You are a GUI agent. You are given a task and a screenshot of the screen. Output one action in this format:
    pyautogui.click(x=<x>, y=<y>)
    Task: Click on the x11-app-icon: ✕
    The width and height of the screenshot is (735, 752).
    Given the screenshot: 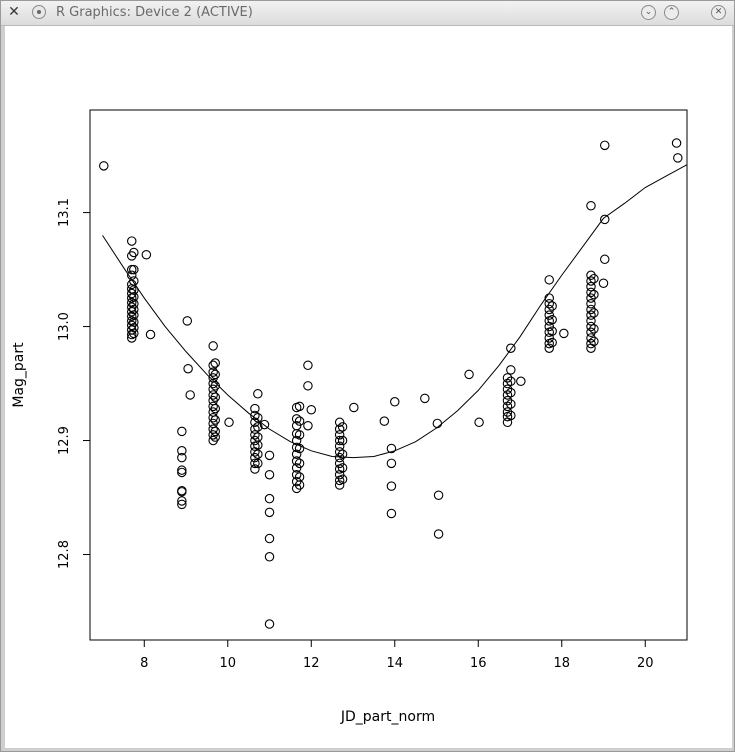 What is the action you would take?
    pyautogui.click(x=14, y=12)
    